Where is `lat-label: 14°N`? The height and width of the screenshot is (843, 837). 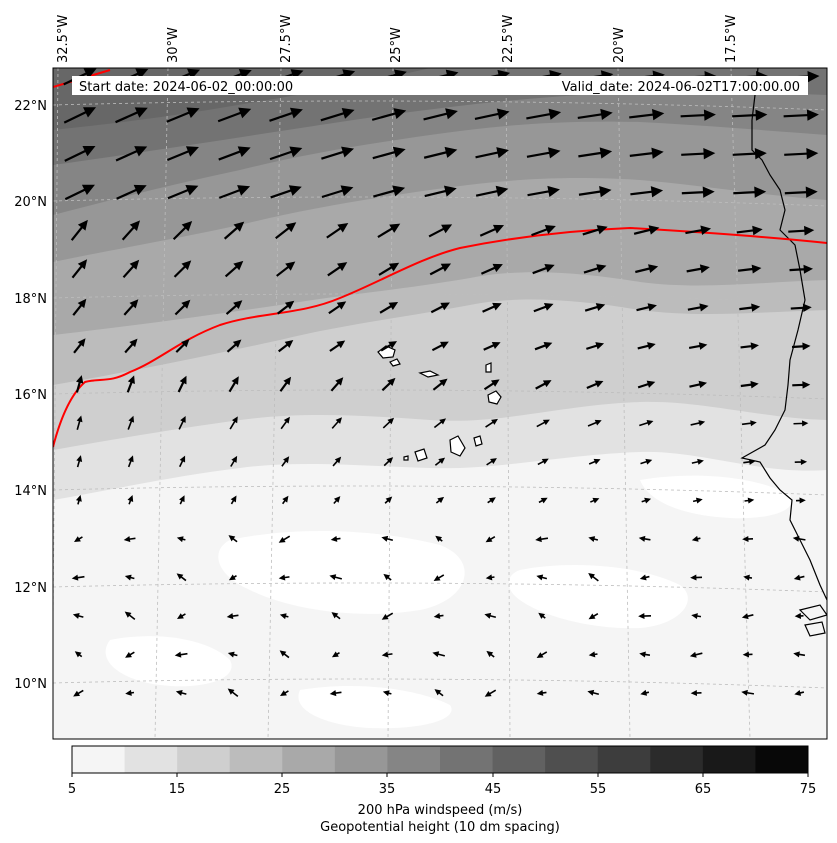
lat-label: 14°N is located at coordinates (30, 491).